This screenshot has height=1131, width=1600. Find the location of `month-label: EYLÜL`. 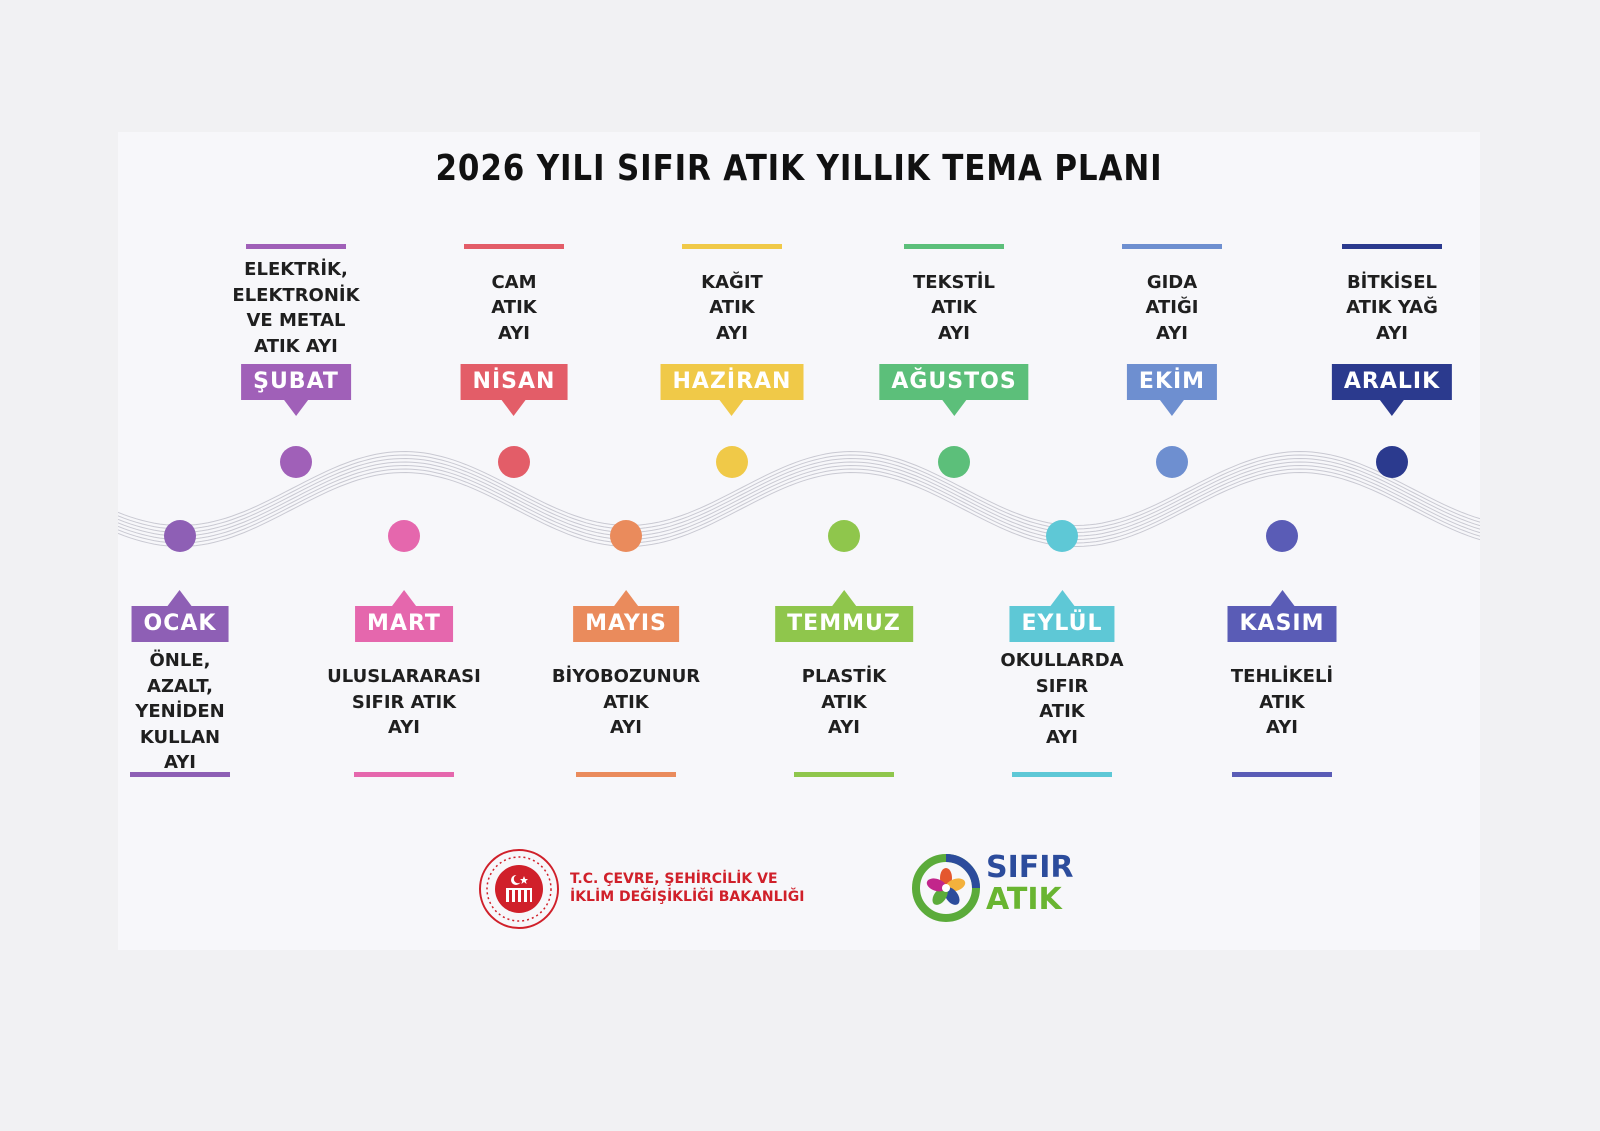

month-label: EYLÜL is located at coordinates (1062, 616).